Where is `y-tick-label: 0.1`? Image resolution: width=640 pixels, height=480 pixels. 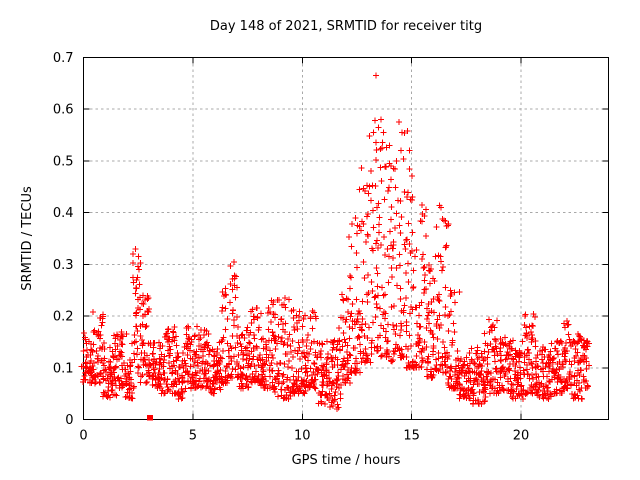 y-tick-label: 0.1 is located at coordinates (63, 368).